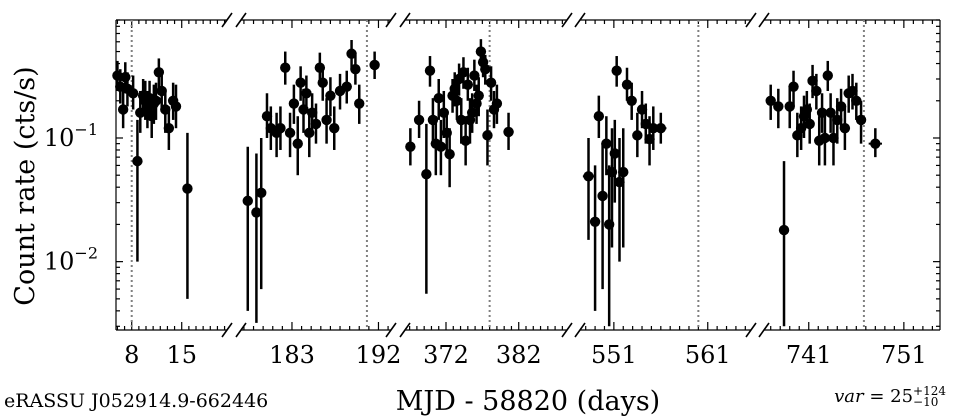 The image size is (960, 420). I want to click on x-tick-label: 8, so click(131, 355).